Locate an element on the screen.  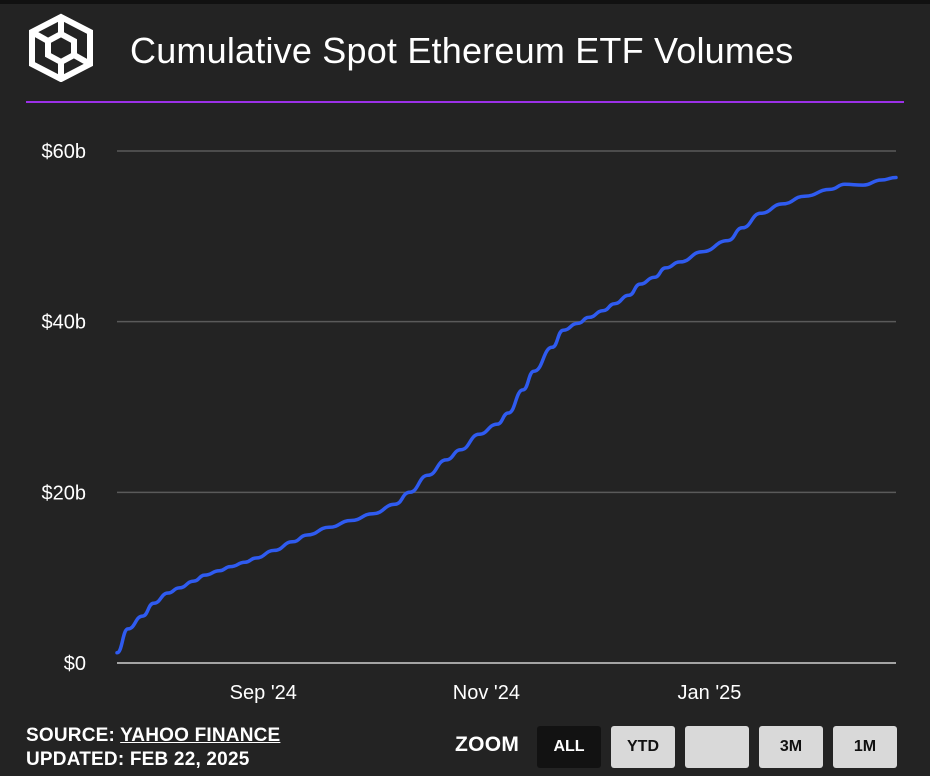
page-title: Cumulative Spot Ethereum ETF Volumes is located at coordinates (462, 50).